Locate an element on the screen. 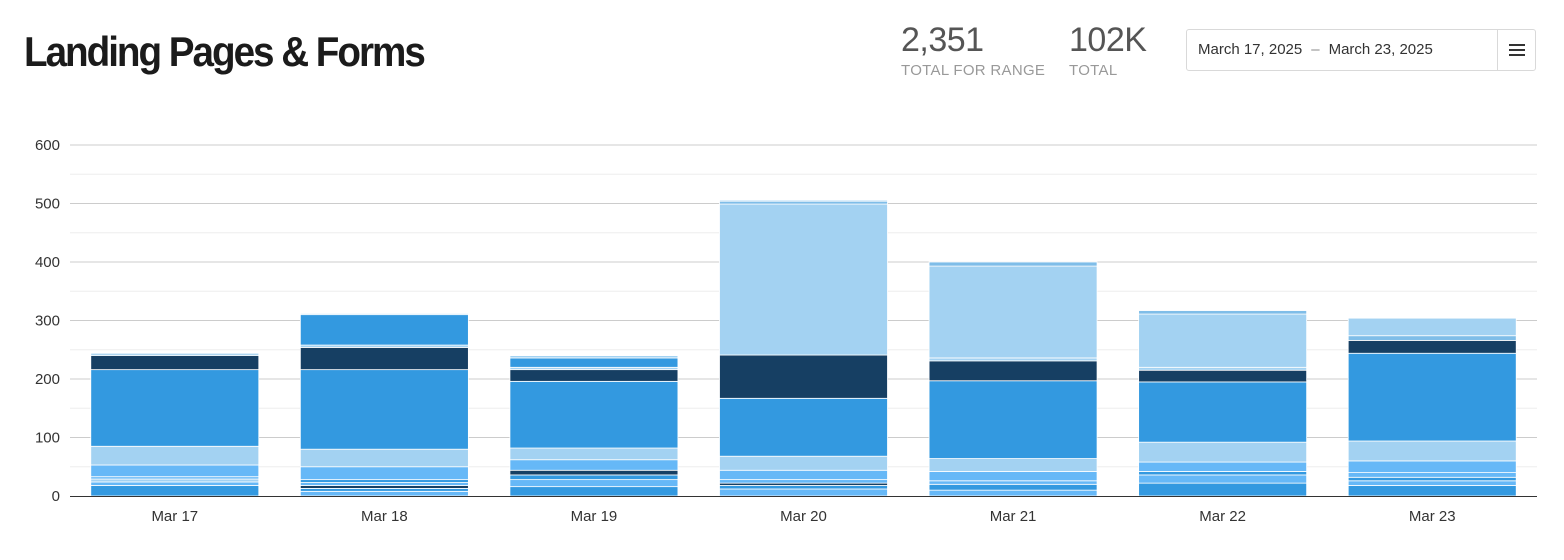 The image size is (1564, 560). hamburger-menu-icon is located at coordinates (1516, 50).